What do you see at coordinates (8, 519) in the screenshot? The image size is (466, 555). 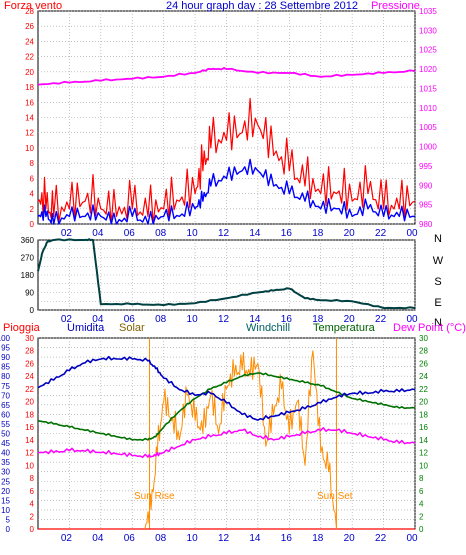 I see `humidity-y-tick: 5` at bounding box center [8, 519].